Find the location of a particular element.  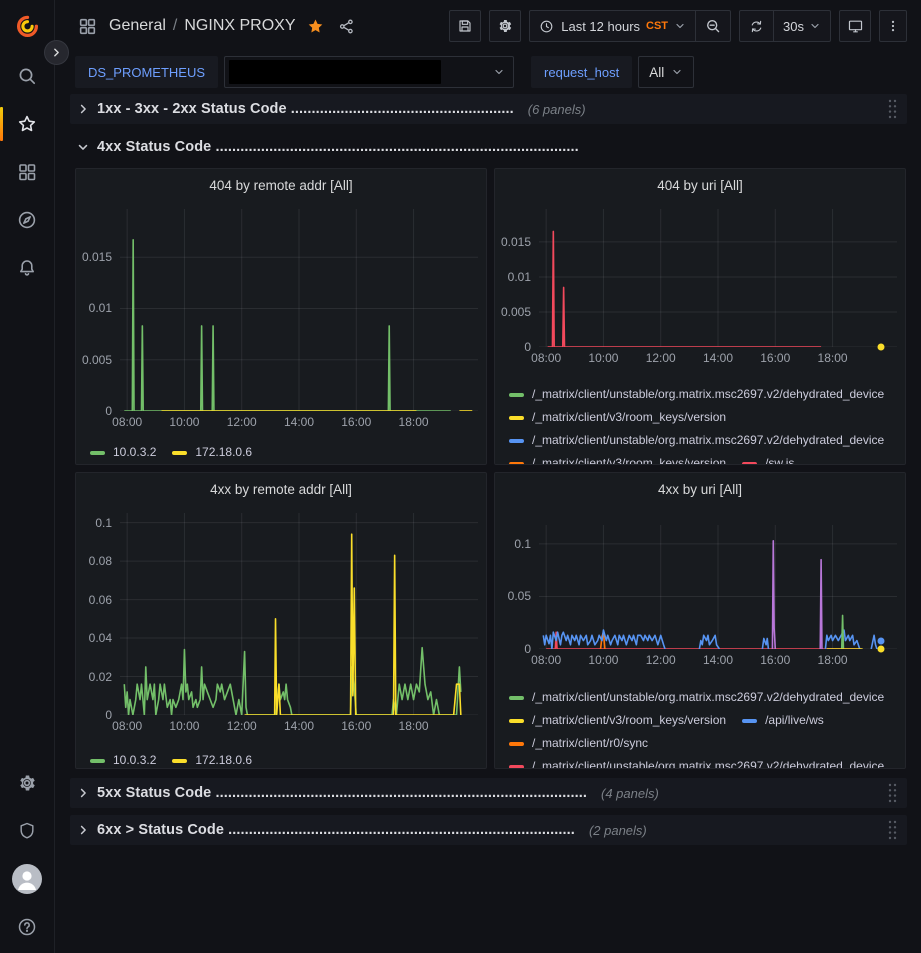

sidebar-item-alerting is located at coordinates (27, 268).